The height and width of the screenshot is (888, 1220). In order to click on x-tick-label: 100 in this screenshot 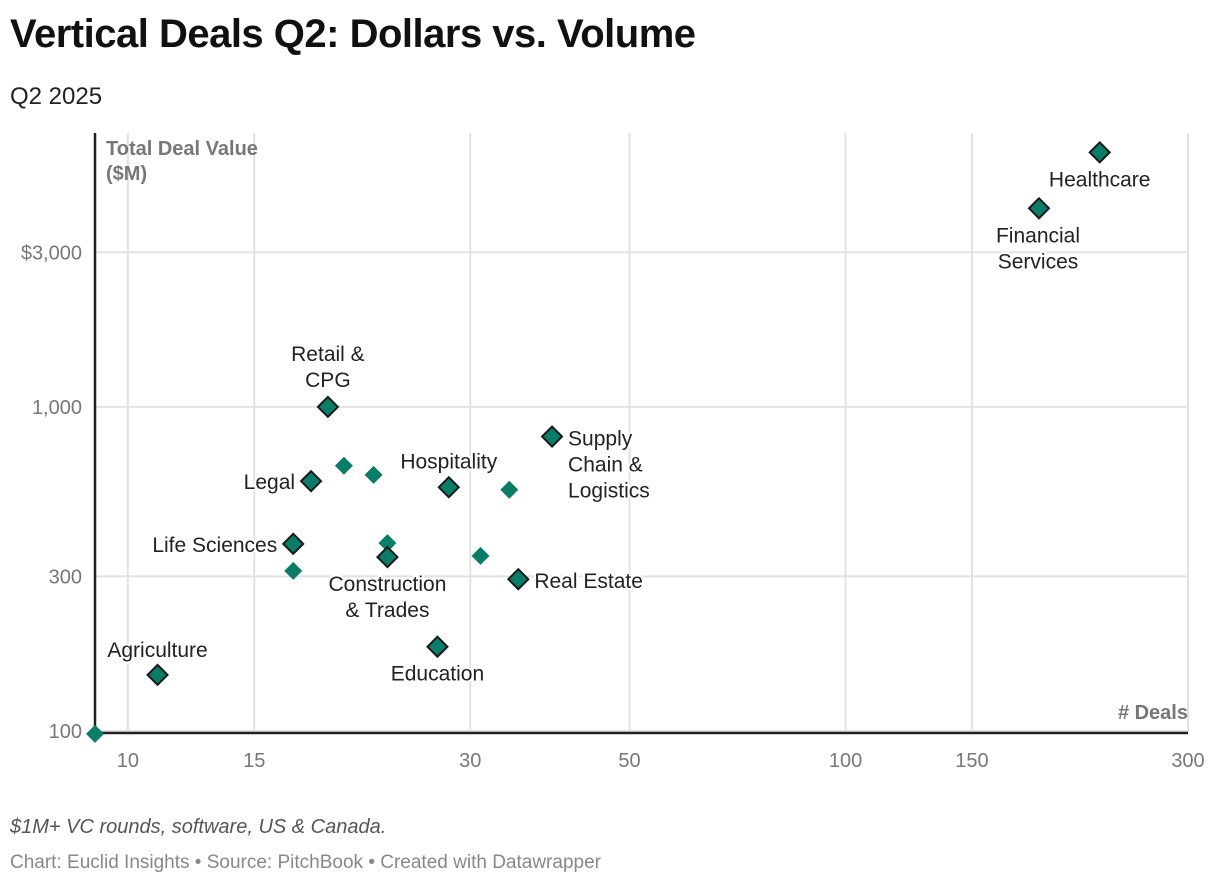, I will do `click(845, 761)`.